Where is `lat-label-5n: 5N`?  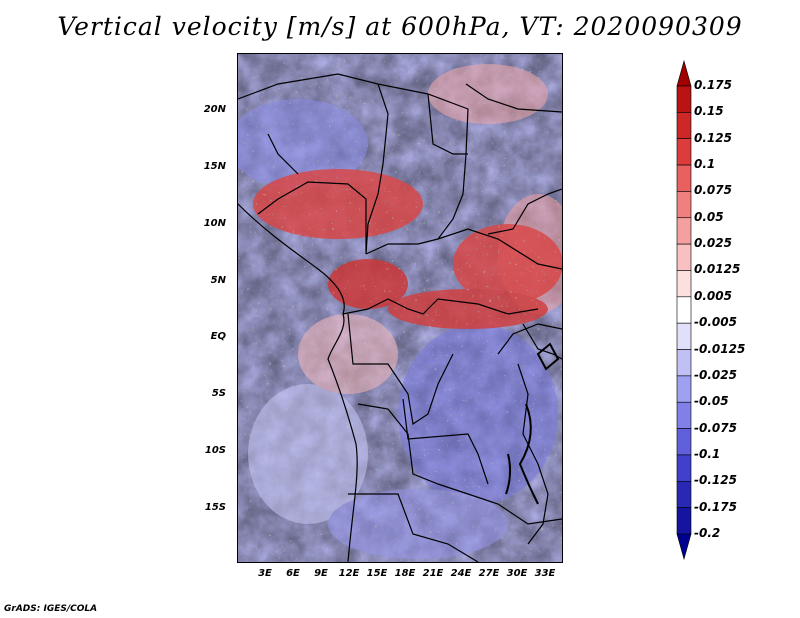
lat-label-5n: 5N is located at coordinates (218, 280).